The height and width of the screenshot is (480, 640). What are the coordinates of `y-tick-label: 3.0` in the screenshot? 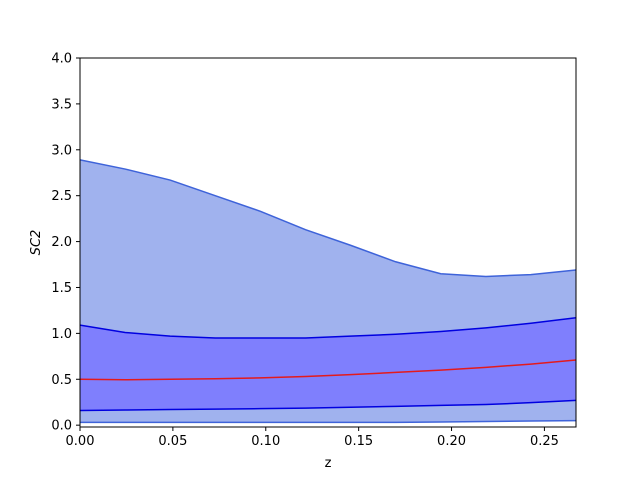 It's located at (61, 150).